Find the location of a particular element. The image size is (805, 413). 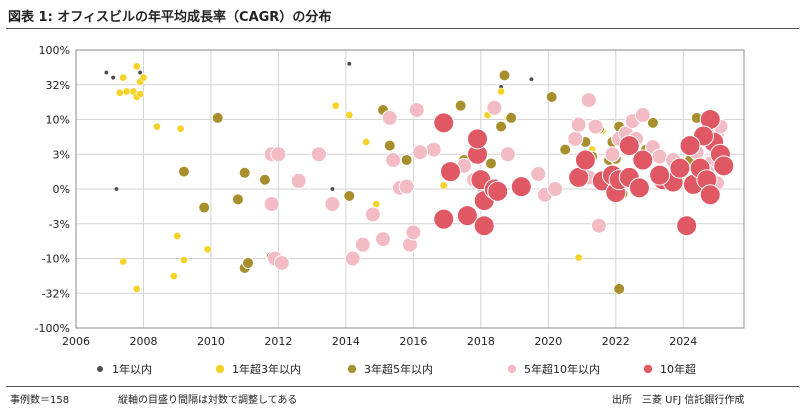

x-tick-label: 2008 is located at coordinates (143, 341).